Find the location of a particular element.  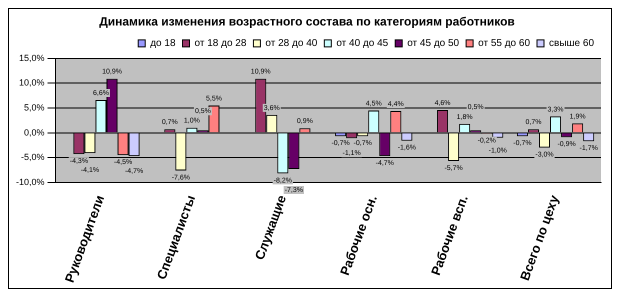

chart-title: Динамика изменения возрастного состава по категориям работников is located at coordinates (307, 21).